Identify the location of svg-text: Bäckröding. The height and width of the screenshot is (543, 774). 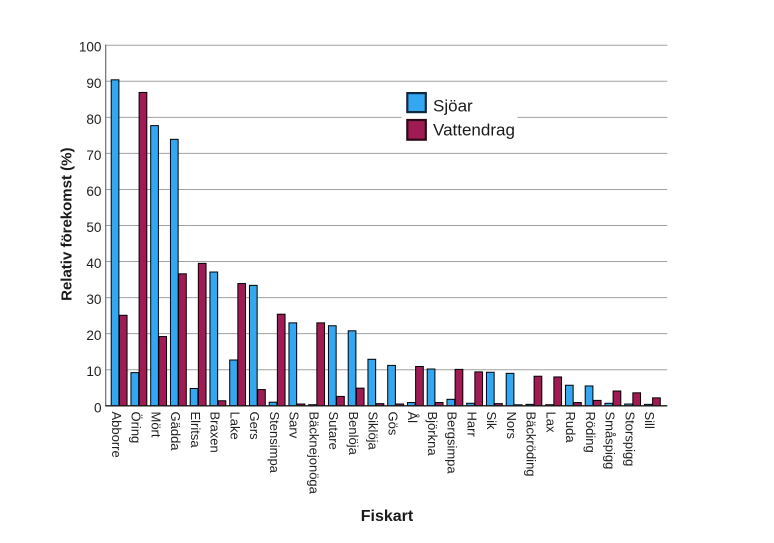
(531, 444).